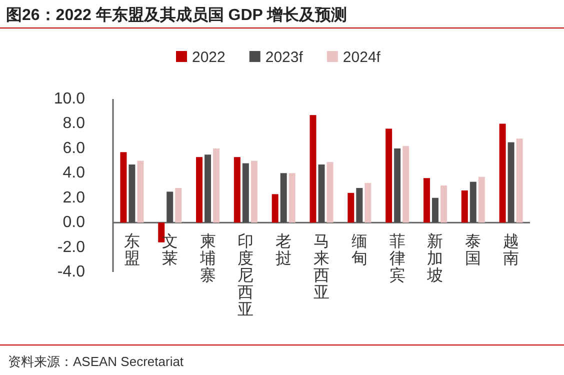  Describe the element at coordinates (284, 250) in the screenshot. I see `x-tick-label: 老挝` at that location.